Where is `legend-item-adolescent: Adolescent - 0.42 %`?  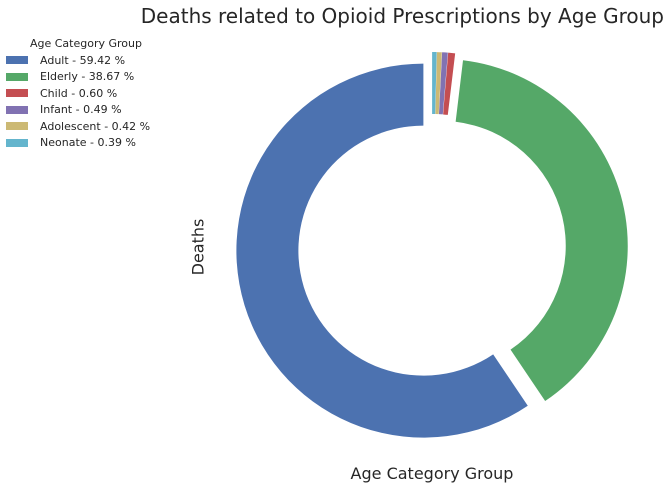
legend-item-adolescent: Adolescent - 0.42 % is located at coordinates (91, 126).